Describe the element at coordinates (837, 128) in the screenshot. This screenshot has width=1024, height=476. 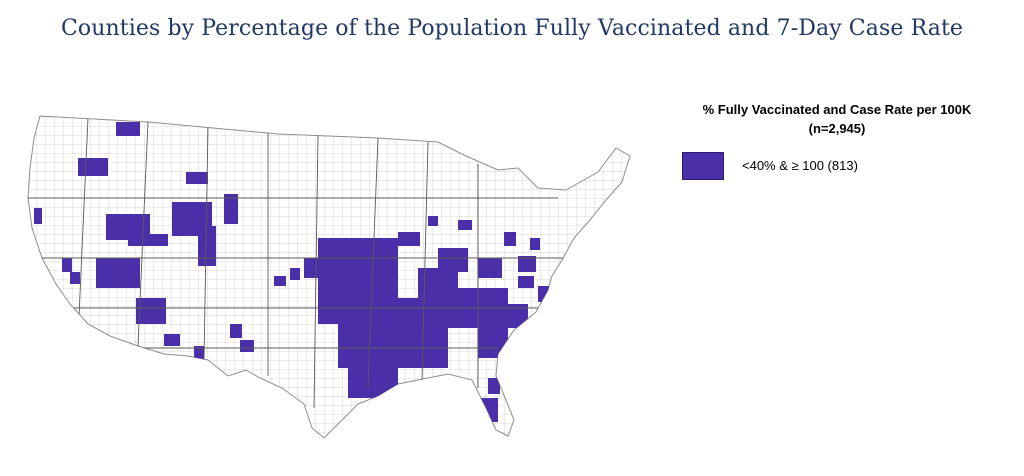
I see `legend-title-line-2: (n=2,945)` at that location.